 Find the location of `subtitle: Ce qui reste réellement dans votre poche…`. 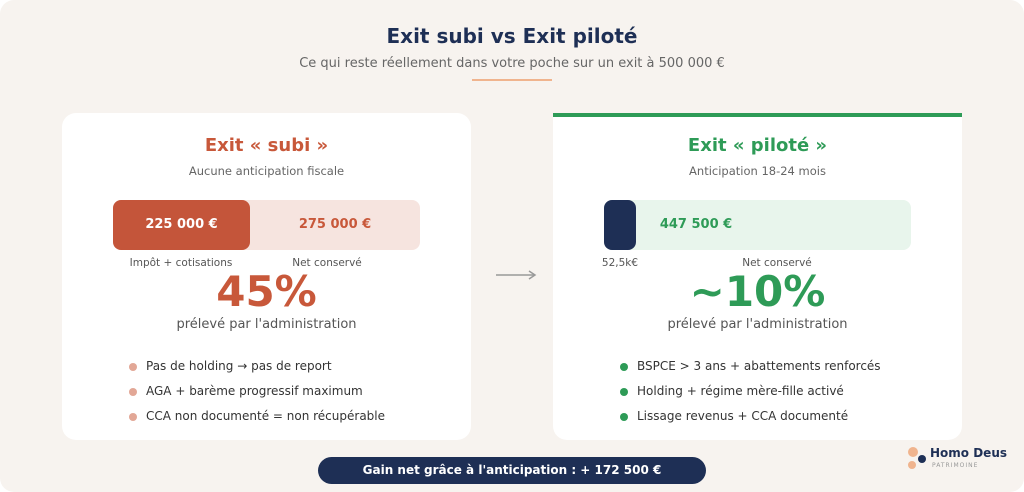

subtitle: Ce qui reste réellement dans votre poche… is located at coordinates (512, 63).